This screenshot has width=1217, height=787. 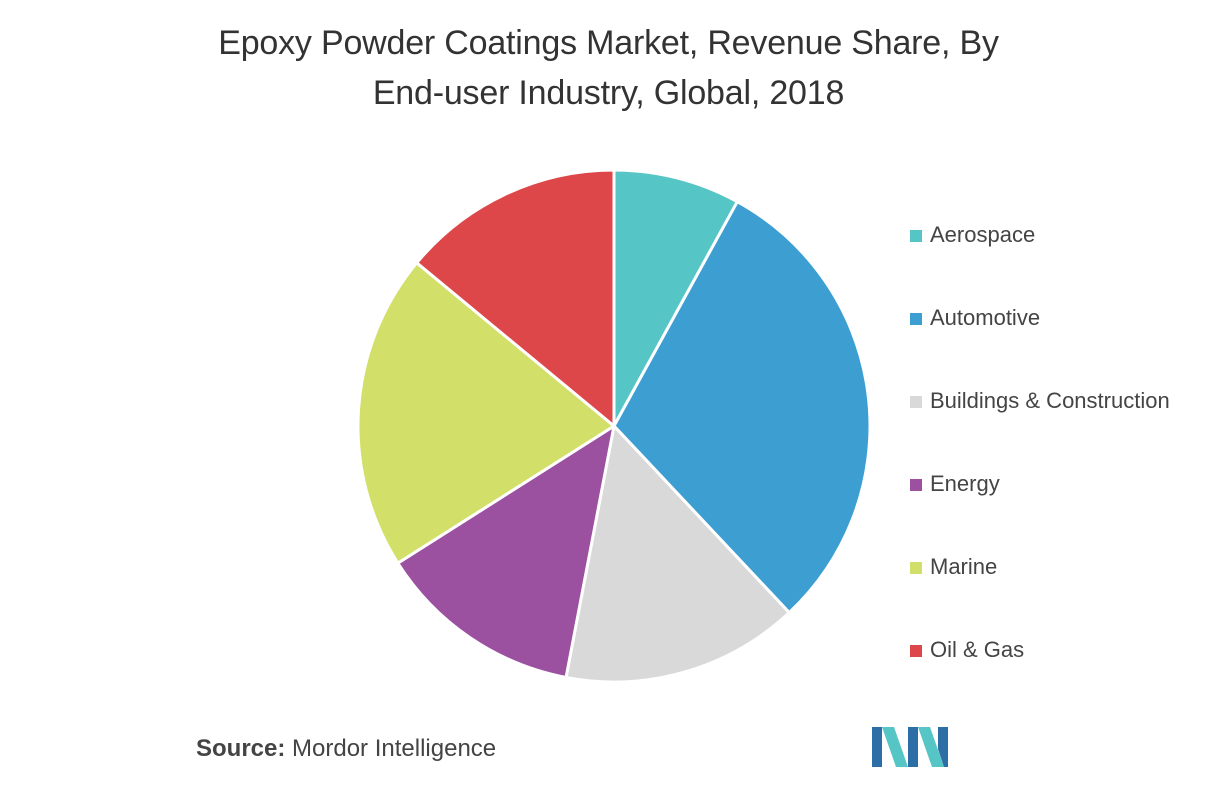 I want to click on legend-swatch-oil-gas, so click(x=916, y=651).